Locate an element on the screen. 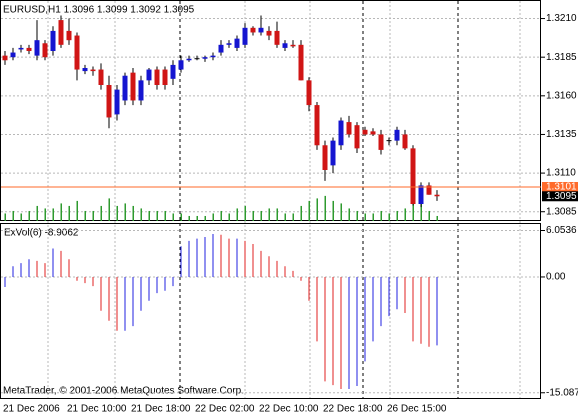  bid-label-box is located at coordinates (560, 196).